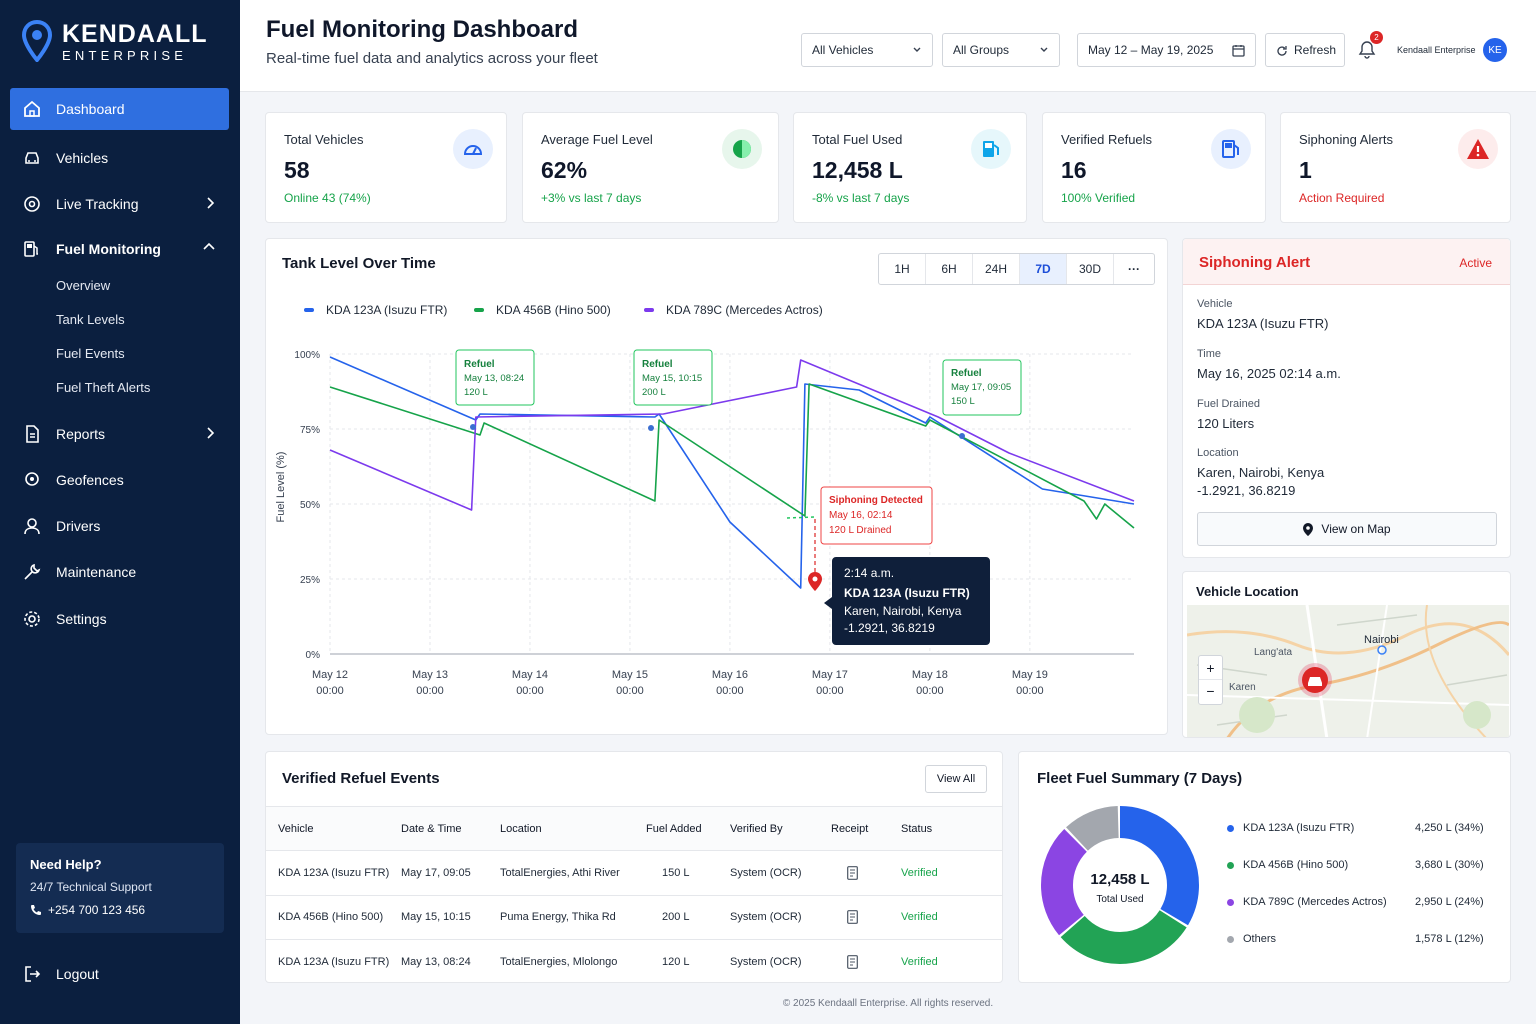 The image size is (1536, 1024). What do you see at coordinates (324, 139) in the screenshot?
I see `stat-label: Total Vehicles` at bounding box center [324, 139].